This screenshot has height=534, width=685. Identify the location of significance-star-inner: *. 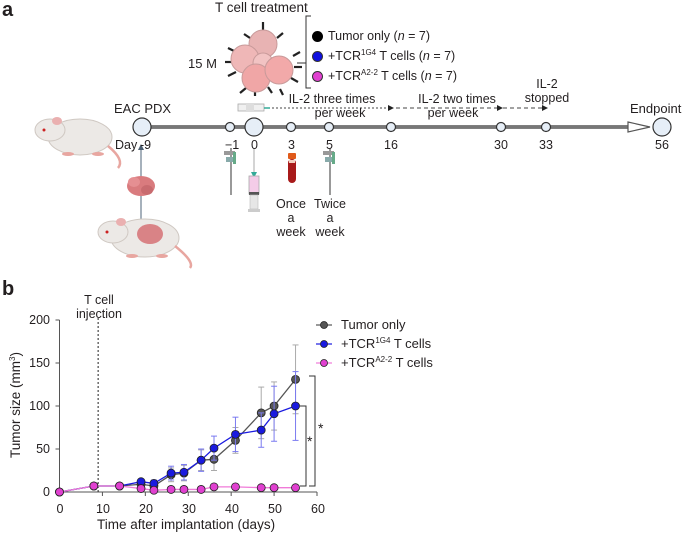
(310, 441).